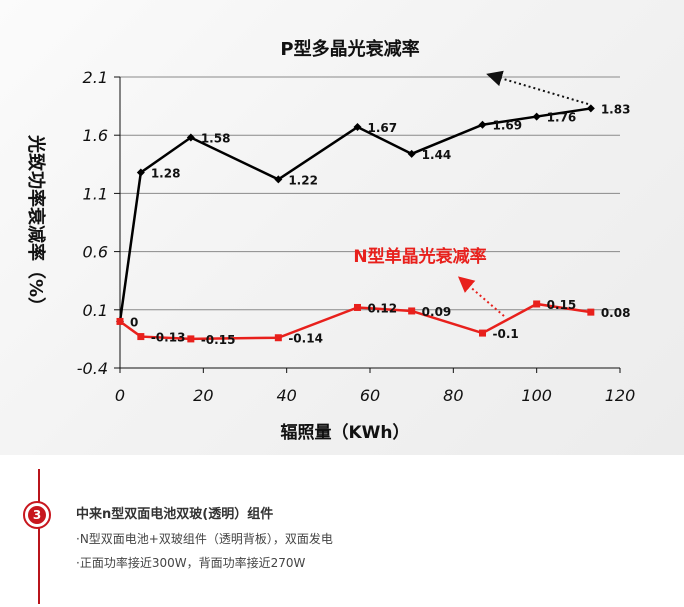 The image size is (684, 607). I want to click on series-n-data-label: 0.12, so click(383, 308).